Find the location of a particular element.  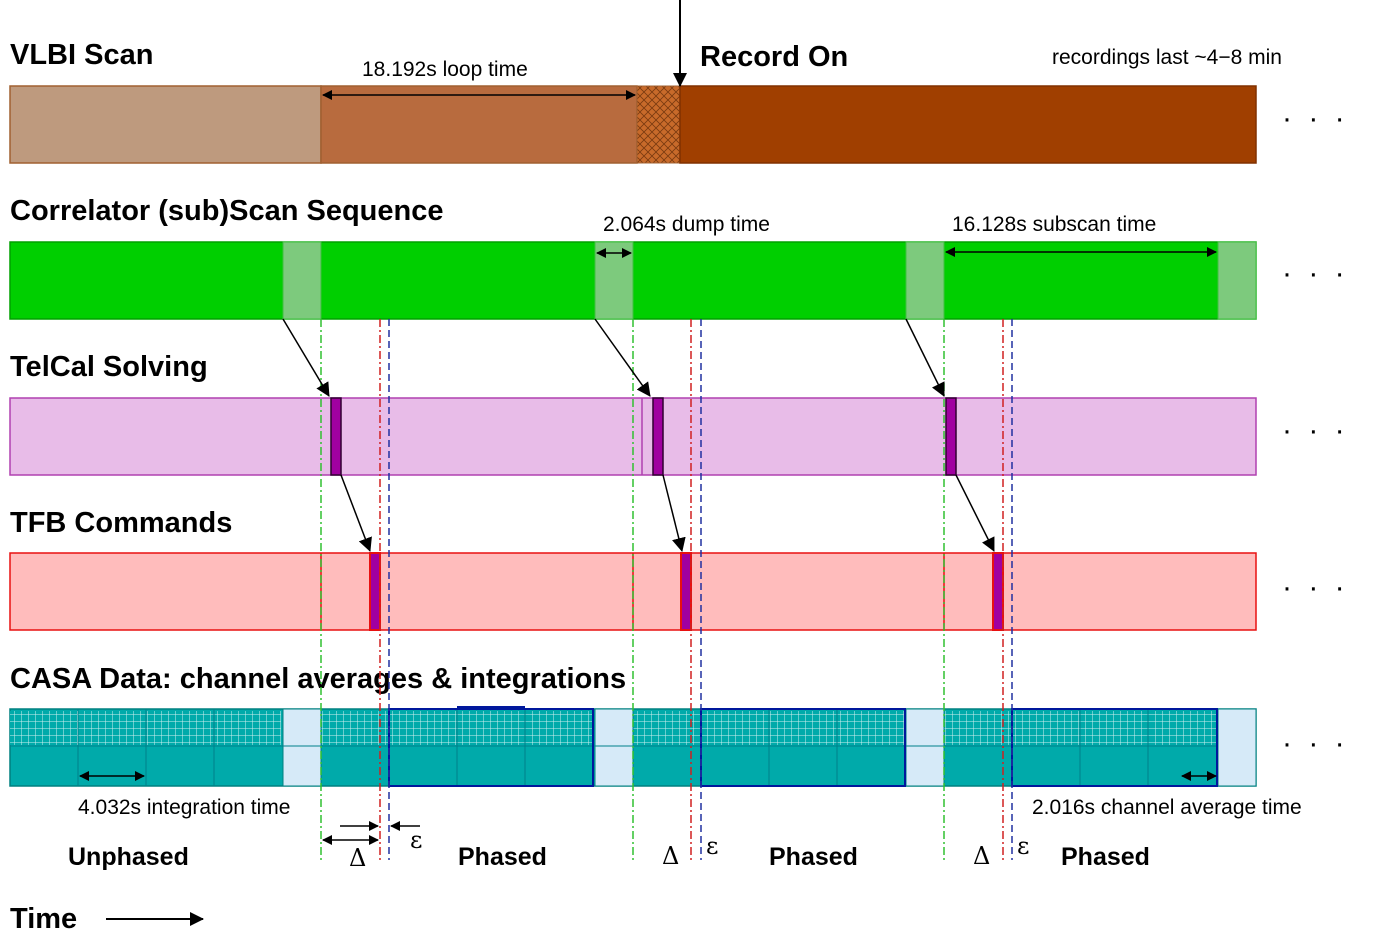

vlbi-recording-segment is located at coordinates (968, 124).